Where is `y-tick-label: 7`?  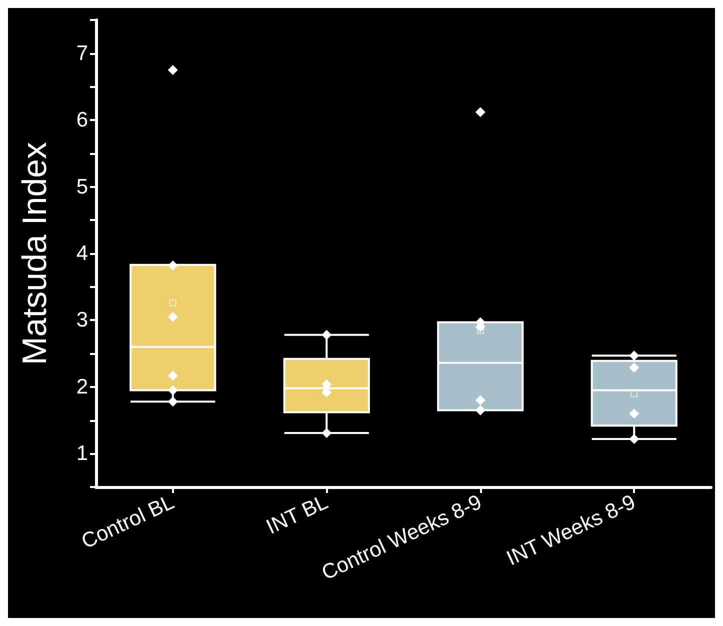
y-tick-label: 7 is located at coordinates (82, 53).